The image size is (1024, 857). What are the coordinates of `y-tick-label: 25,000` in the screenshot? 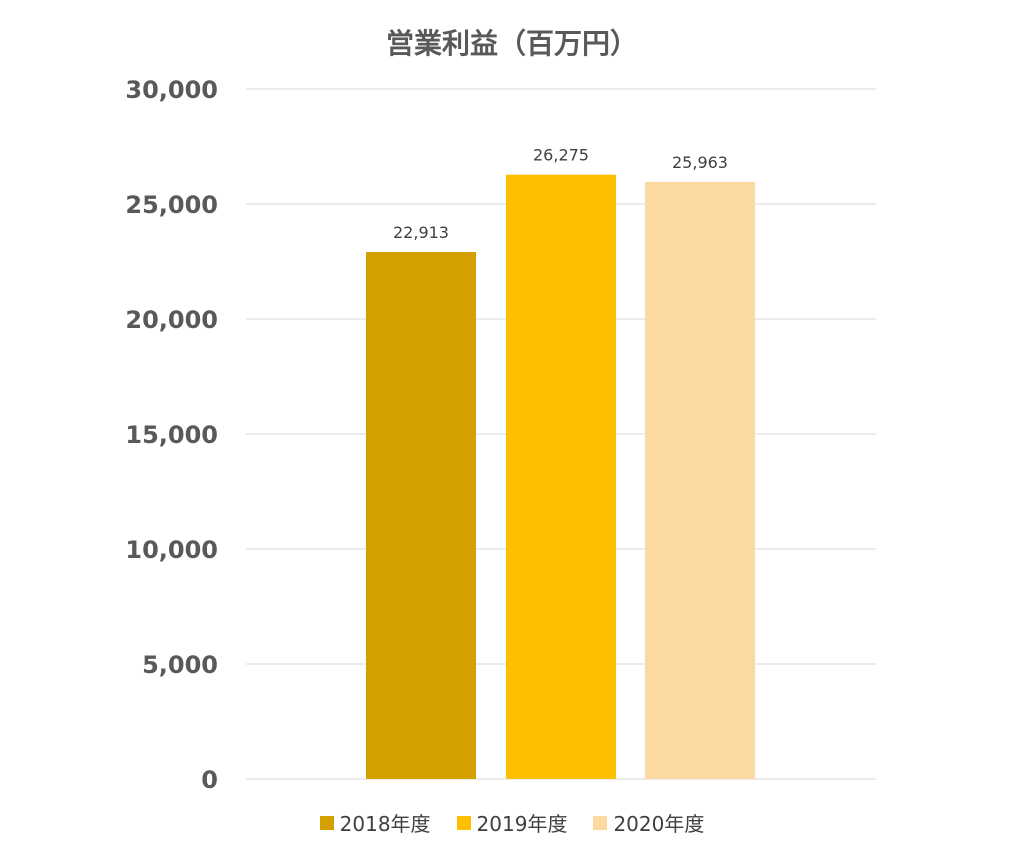 It's located at (171, 205).